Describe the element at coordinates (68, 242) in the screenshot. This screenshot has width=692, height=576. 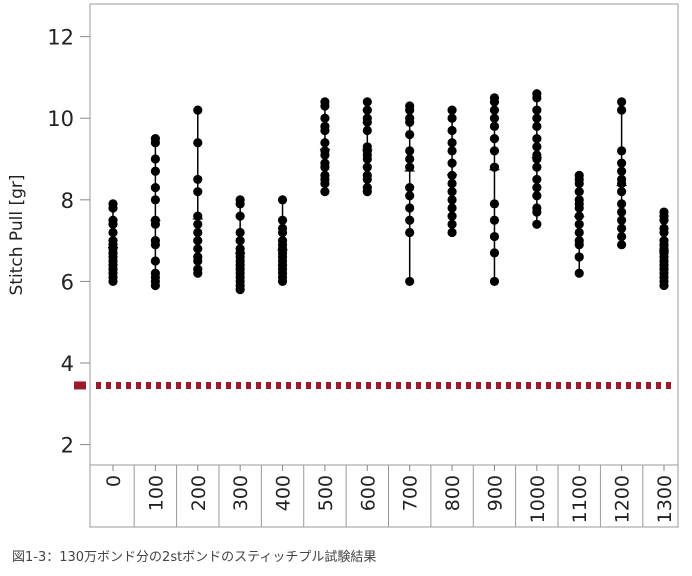
I see `y-axis: 2 4 6 8 10 12` at that location.